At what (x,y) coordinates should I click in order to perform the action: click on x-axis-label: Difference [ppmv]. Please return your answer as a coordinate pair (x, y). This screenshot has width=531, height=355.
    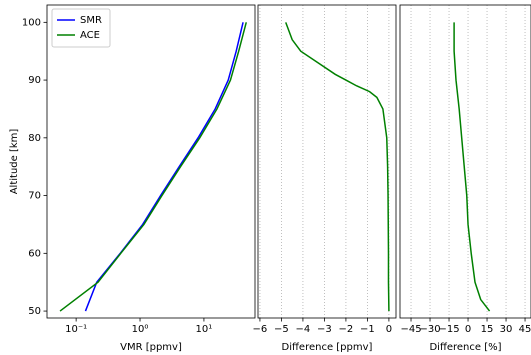
    Looking at the image, I should click on (327, 347).